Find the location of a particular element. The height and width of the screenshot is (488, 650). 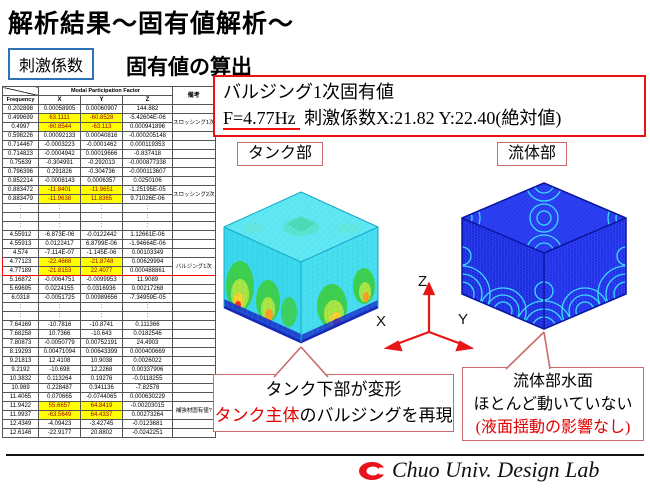

result-line2: F=4.77Hz 刺激係数X:21.82 Y:22.40(絶対値) is located at coordinates (429, 118).